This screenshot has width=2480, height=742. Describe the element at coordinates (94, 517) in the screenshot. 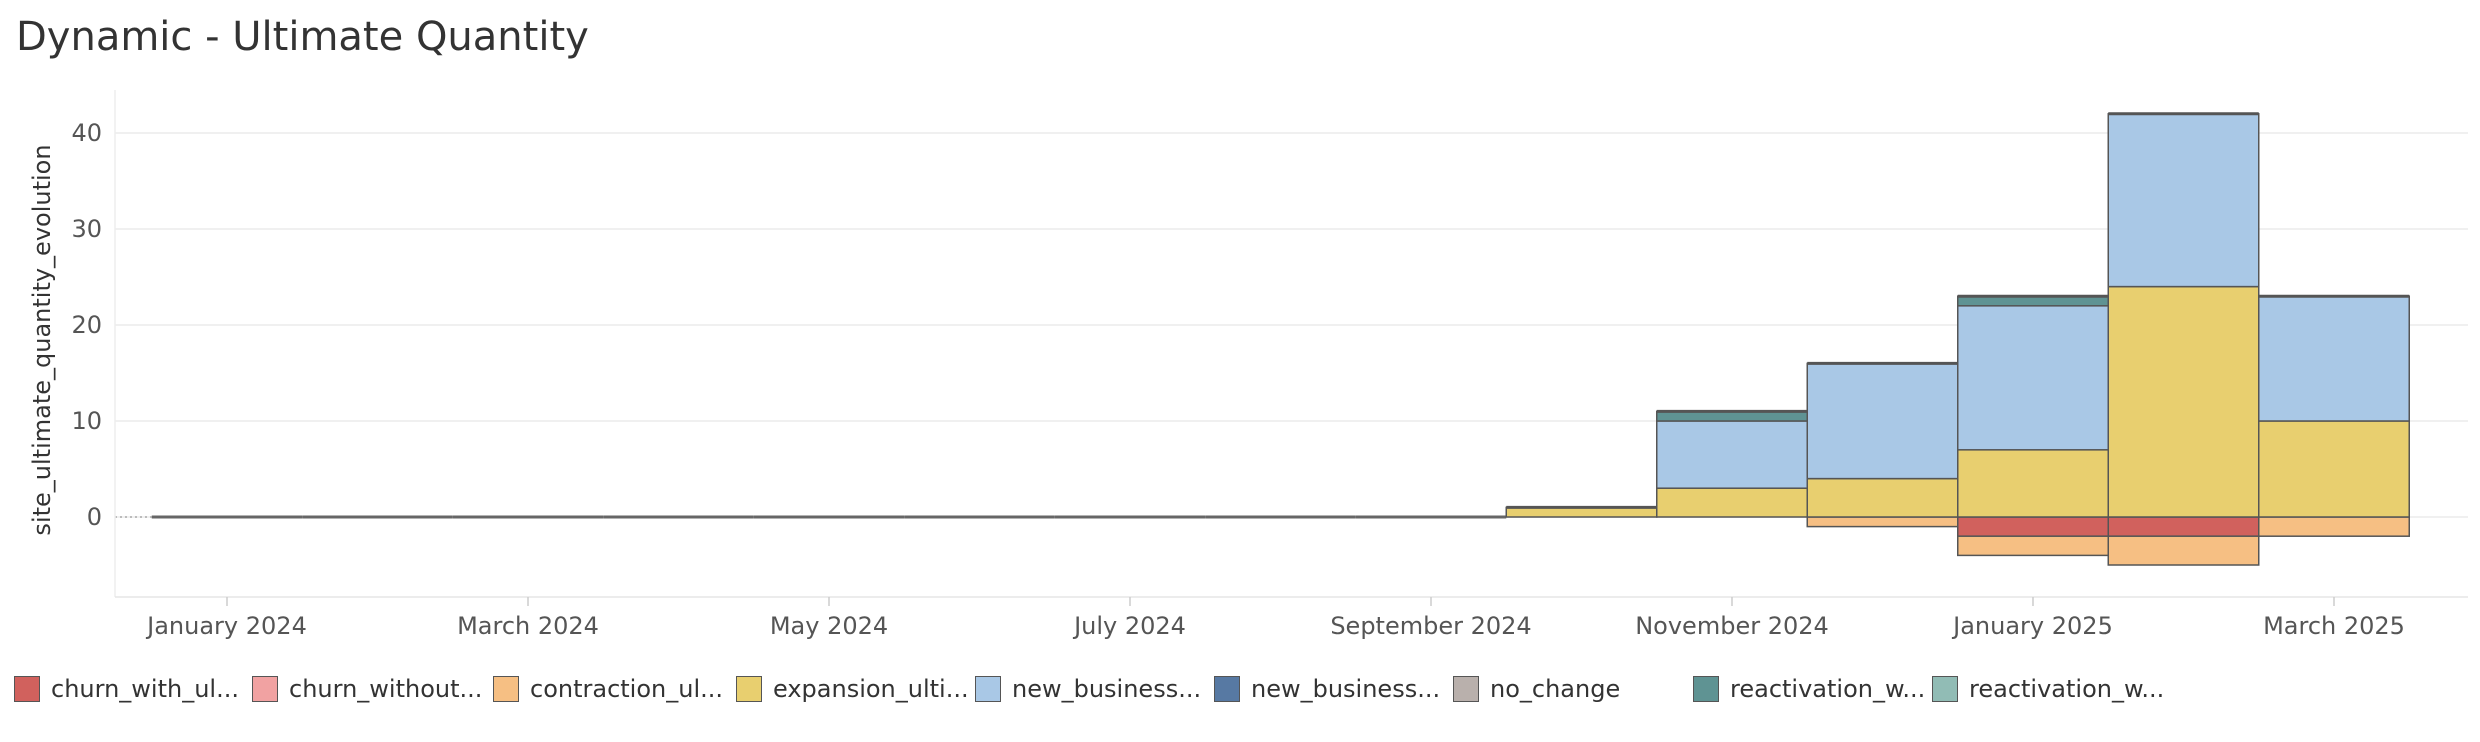

I see `y-tick-label: 0` at that location.